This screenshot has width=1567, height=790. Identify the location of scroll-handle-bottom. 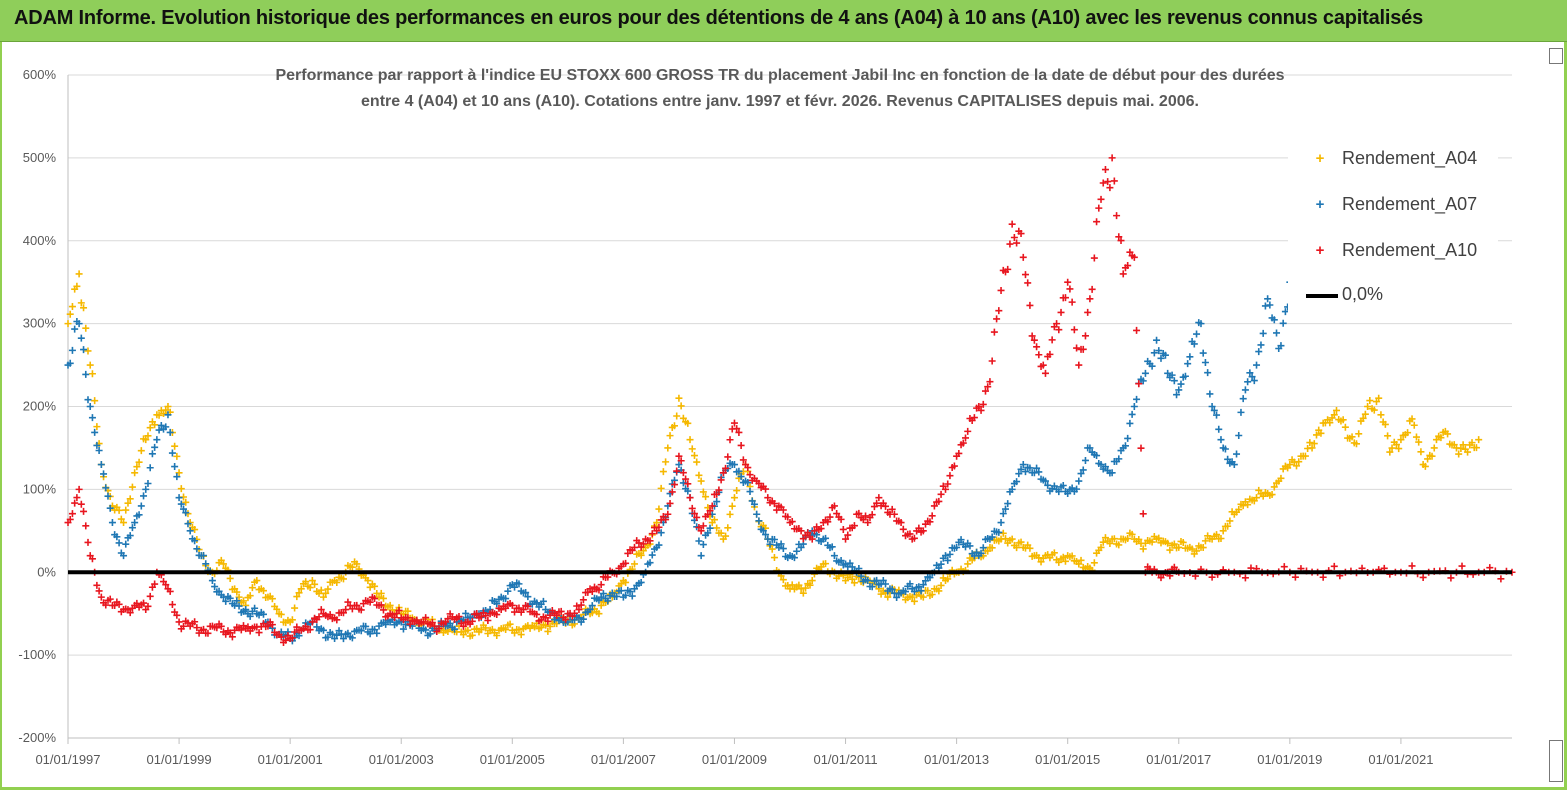
(1556, 761).